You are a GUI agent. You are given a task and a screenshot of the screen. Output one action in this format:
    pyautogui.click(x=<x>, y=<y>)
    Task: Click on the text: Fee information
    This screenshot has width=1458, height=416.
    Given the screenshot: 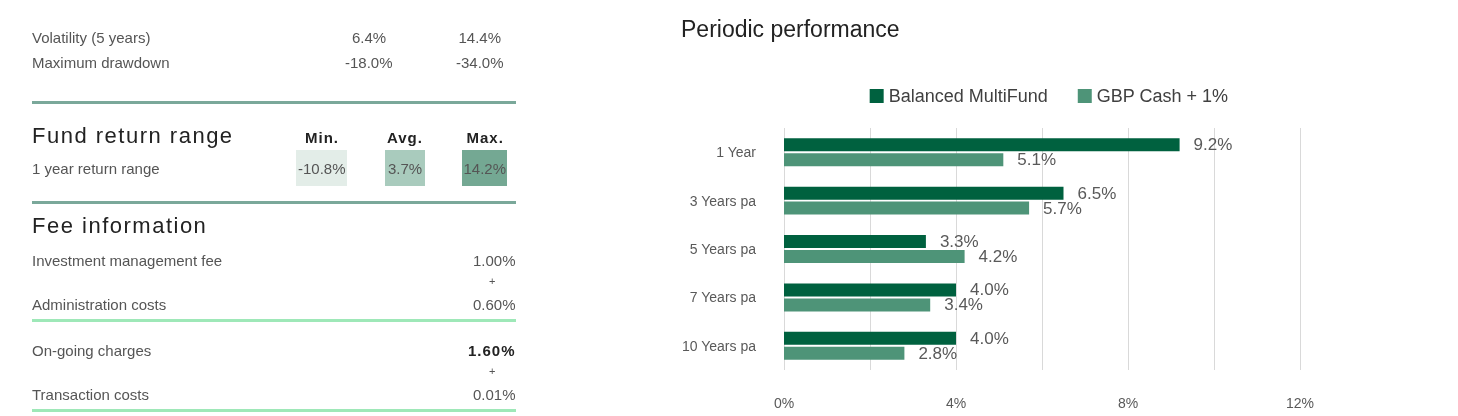 What is the action you would take?
    pyautogui.click(x=120, y=226)
    